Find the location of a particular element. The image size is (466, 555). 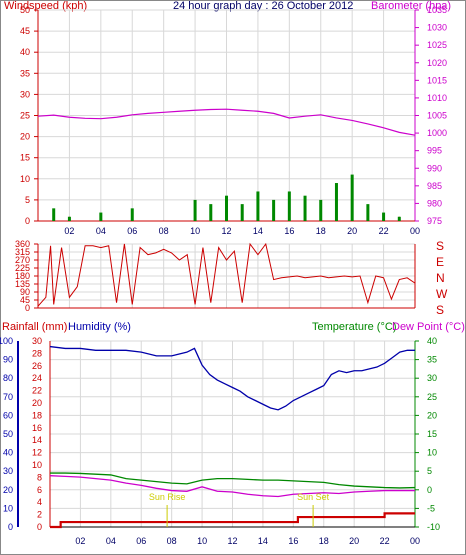

y-tick-label-right: 1000 is located at coordinates (437, 133).